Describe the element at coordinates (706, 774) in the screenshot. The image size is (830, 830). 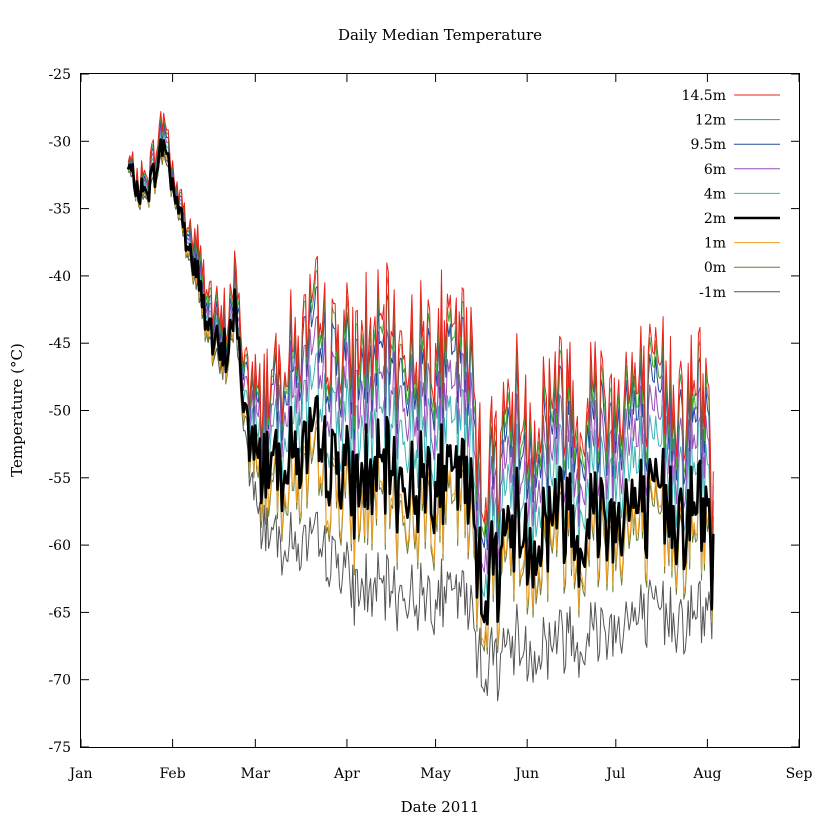
I see `x-tick-label: Aug` at that location.